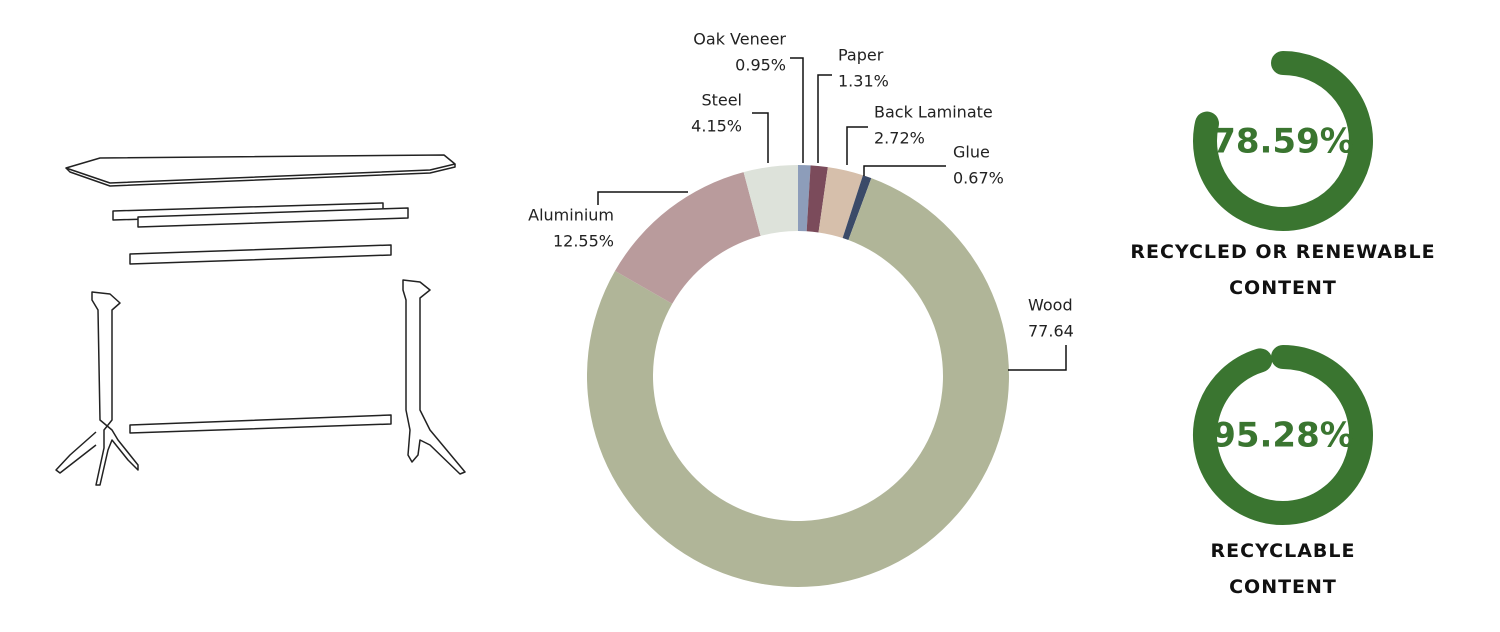 The height and width of the screenshot is (632, 1500). What do you see at coordinates (260, 320) in the screenshot?
I see `table-illustration` at bounding box center [260, 320].